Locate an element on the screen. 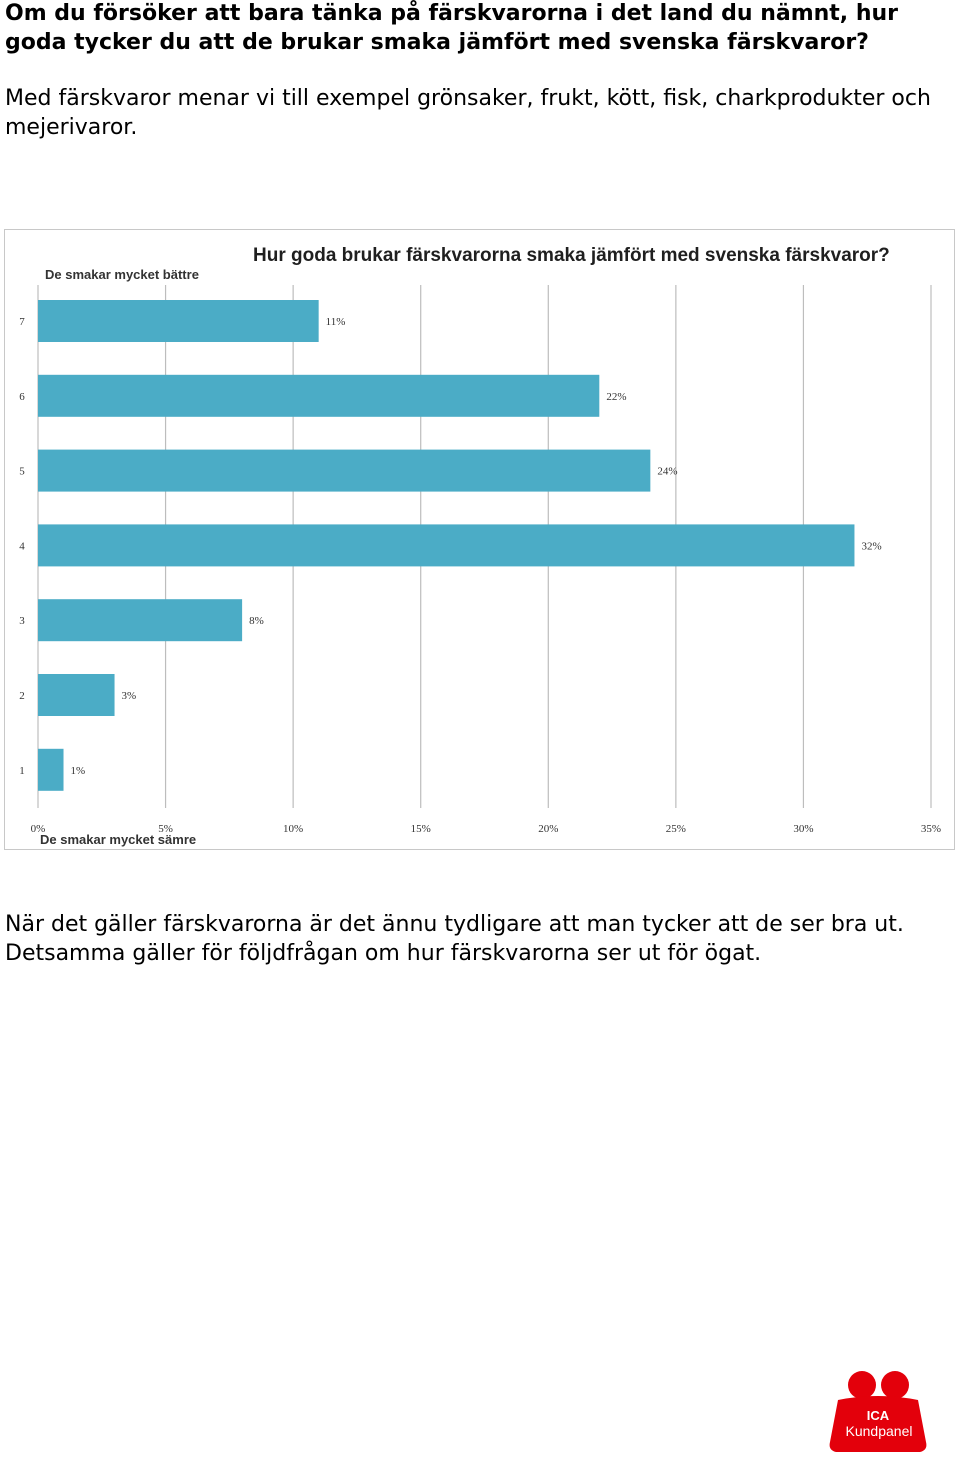 This screenshot has height=1471, width=960. data-label: 3% is located at coordinates (129, 696).